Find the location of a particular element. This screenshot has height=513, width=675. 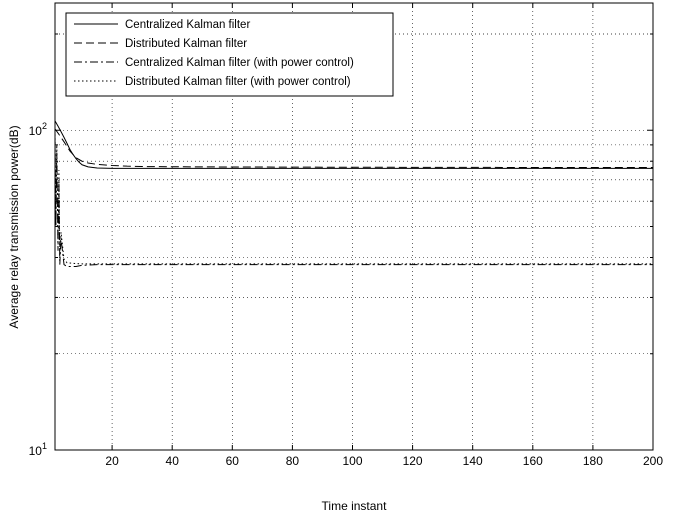

x-tick-label: 20 is located at coordinates (112, 461).